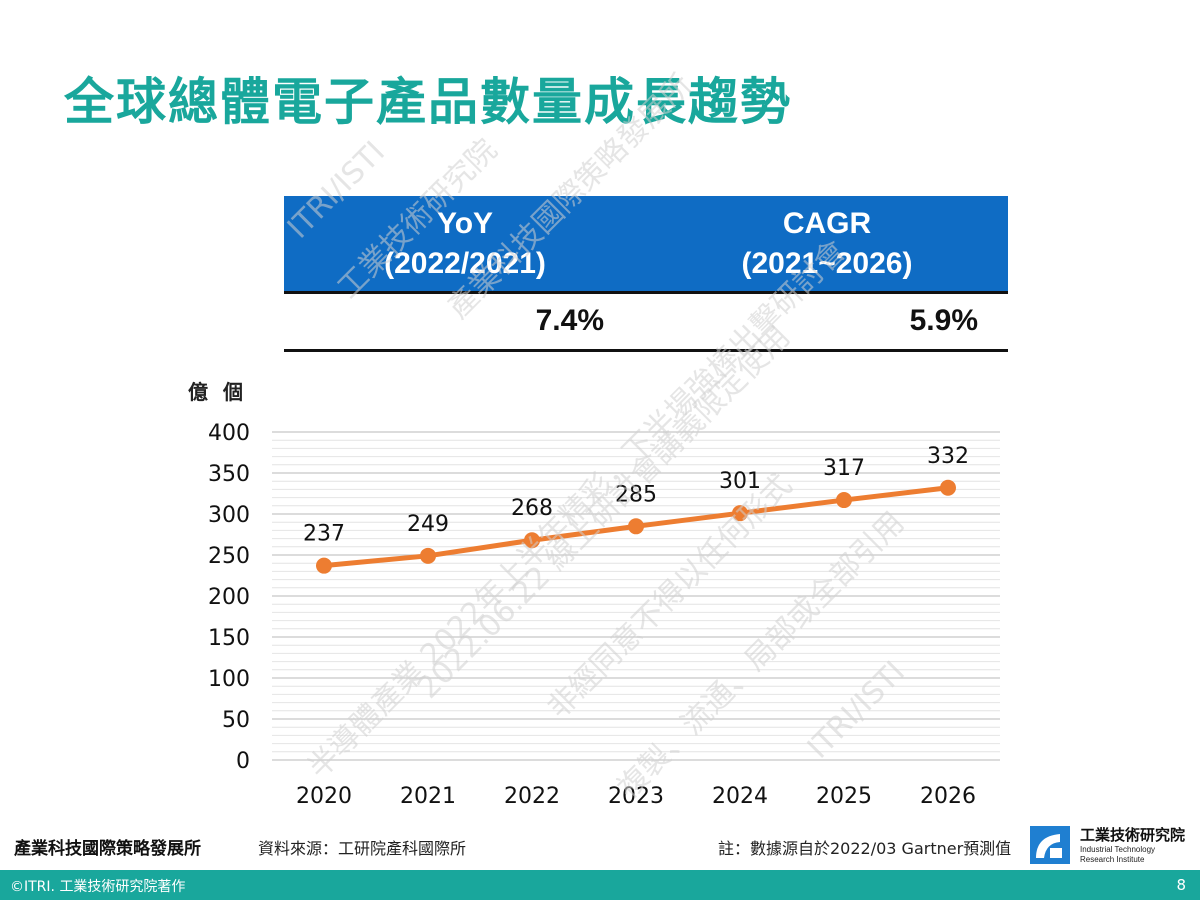 This screenshot has width=1200, height=900. Describe the element at coordinates (428, 102) in the screenshot. I see `page-title: 全球總體電子產品數量成長趨勢` at that location.